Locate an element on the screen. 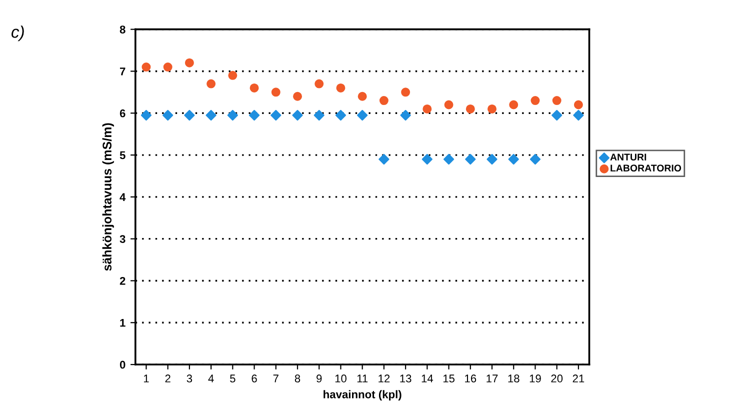 Image resolution: width=732 pixels, height=419 pixels. x-tick-label: 15 is located at coordinates (448, 378).